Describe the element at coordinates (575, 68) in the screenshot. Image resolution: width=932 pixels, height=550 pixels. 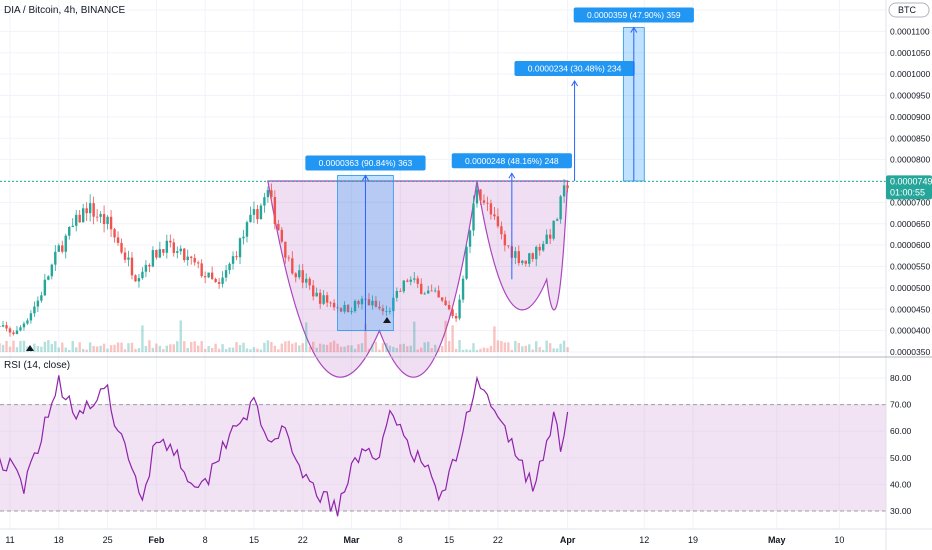
I see `measure-label: 0.0000234 (30.48%) 234` at that location.